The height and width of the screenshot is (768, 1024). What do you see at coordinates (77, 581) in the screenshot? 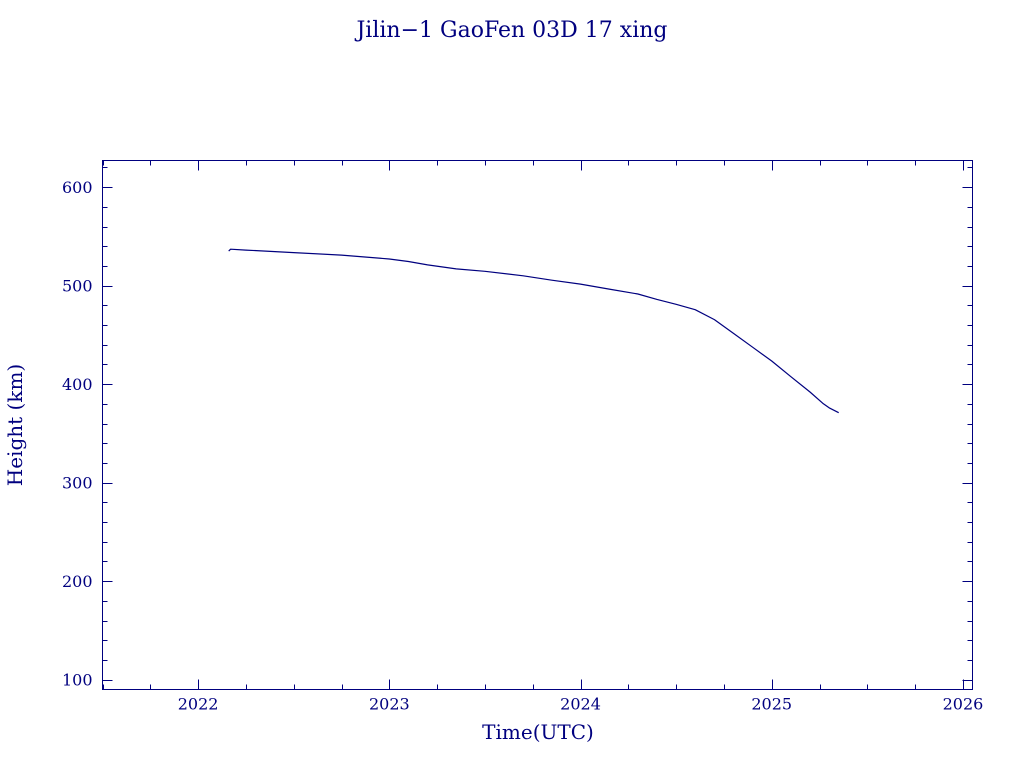
I see `y-tick-label: 200` at bounding box center [77, 581].